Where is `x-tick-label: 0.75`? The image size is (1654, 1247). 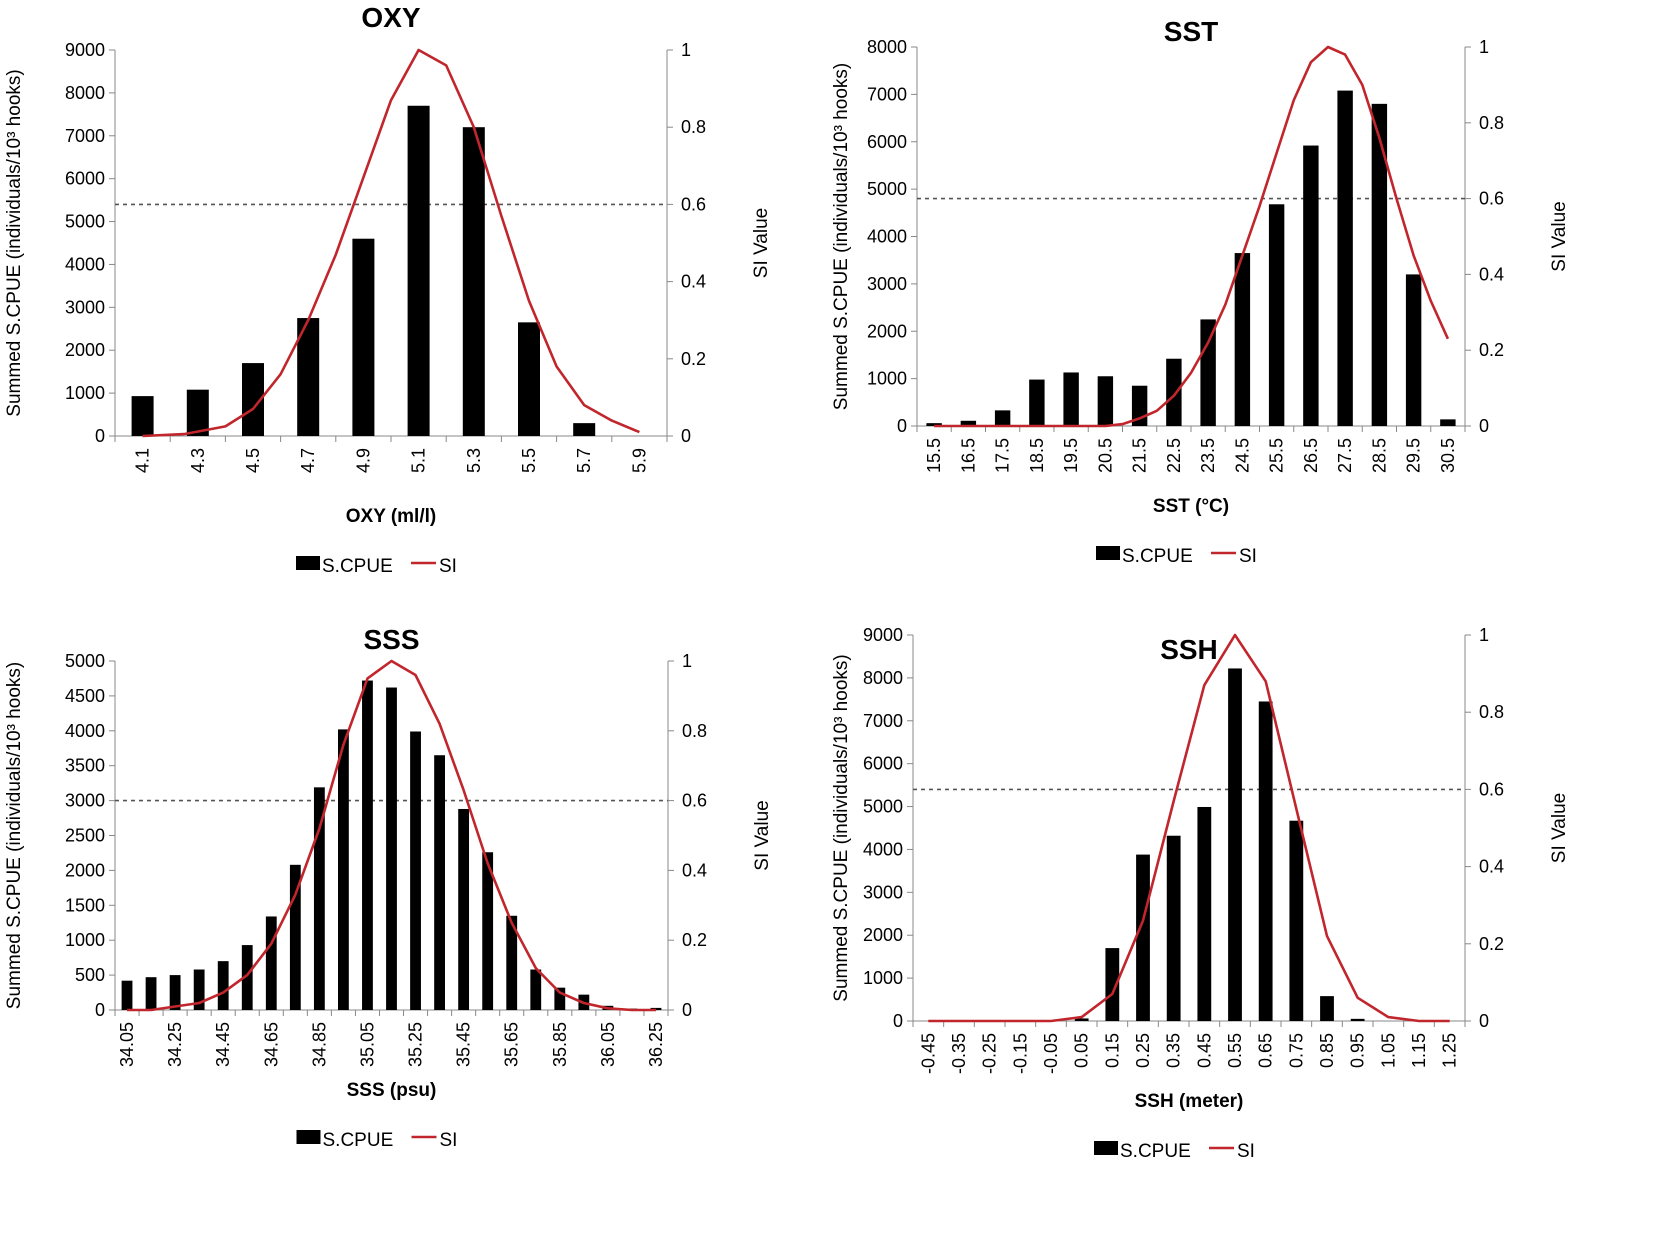 x-tick-label: 0.75 is located at coordinates (1296, 1050).